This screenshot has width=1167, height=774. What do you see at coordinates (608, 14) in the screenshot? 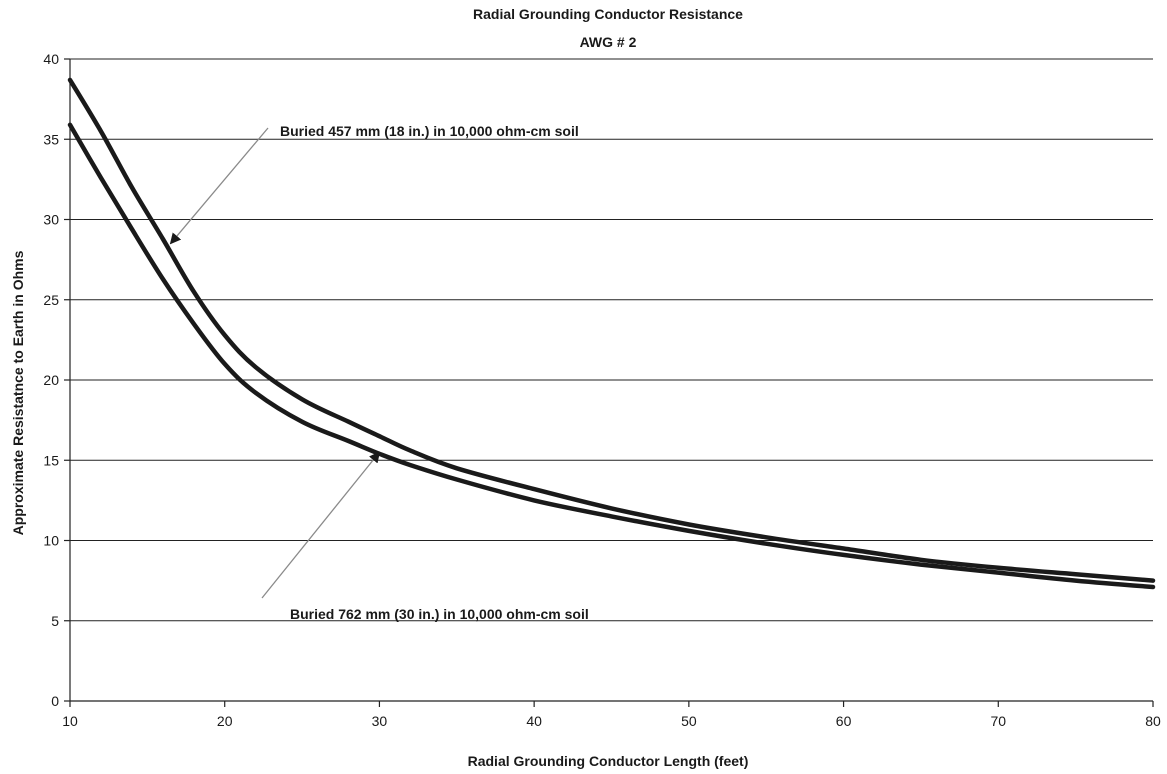
I see `chart-title: Radial Grounding Conductor Resistance` at bounding box center [608, 14].